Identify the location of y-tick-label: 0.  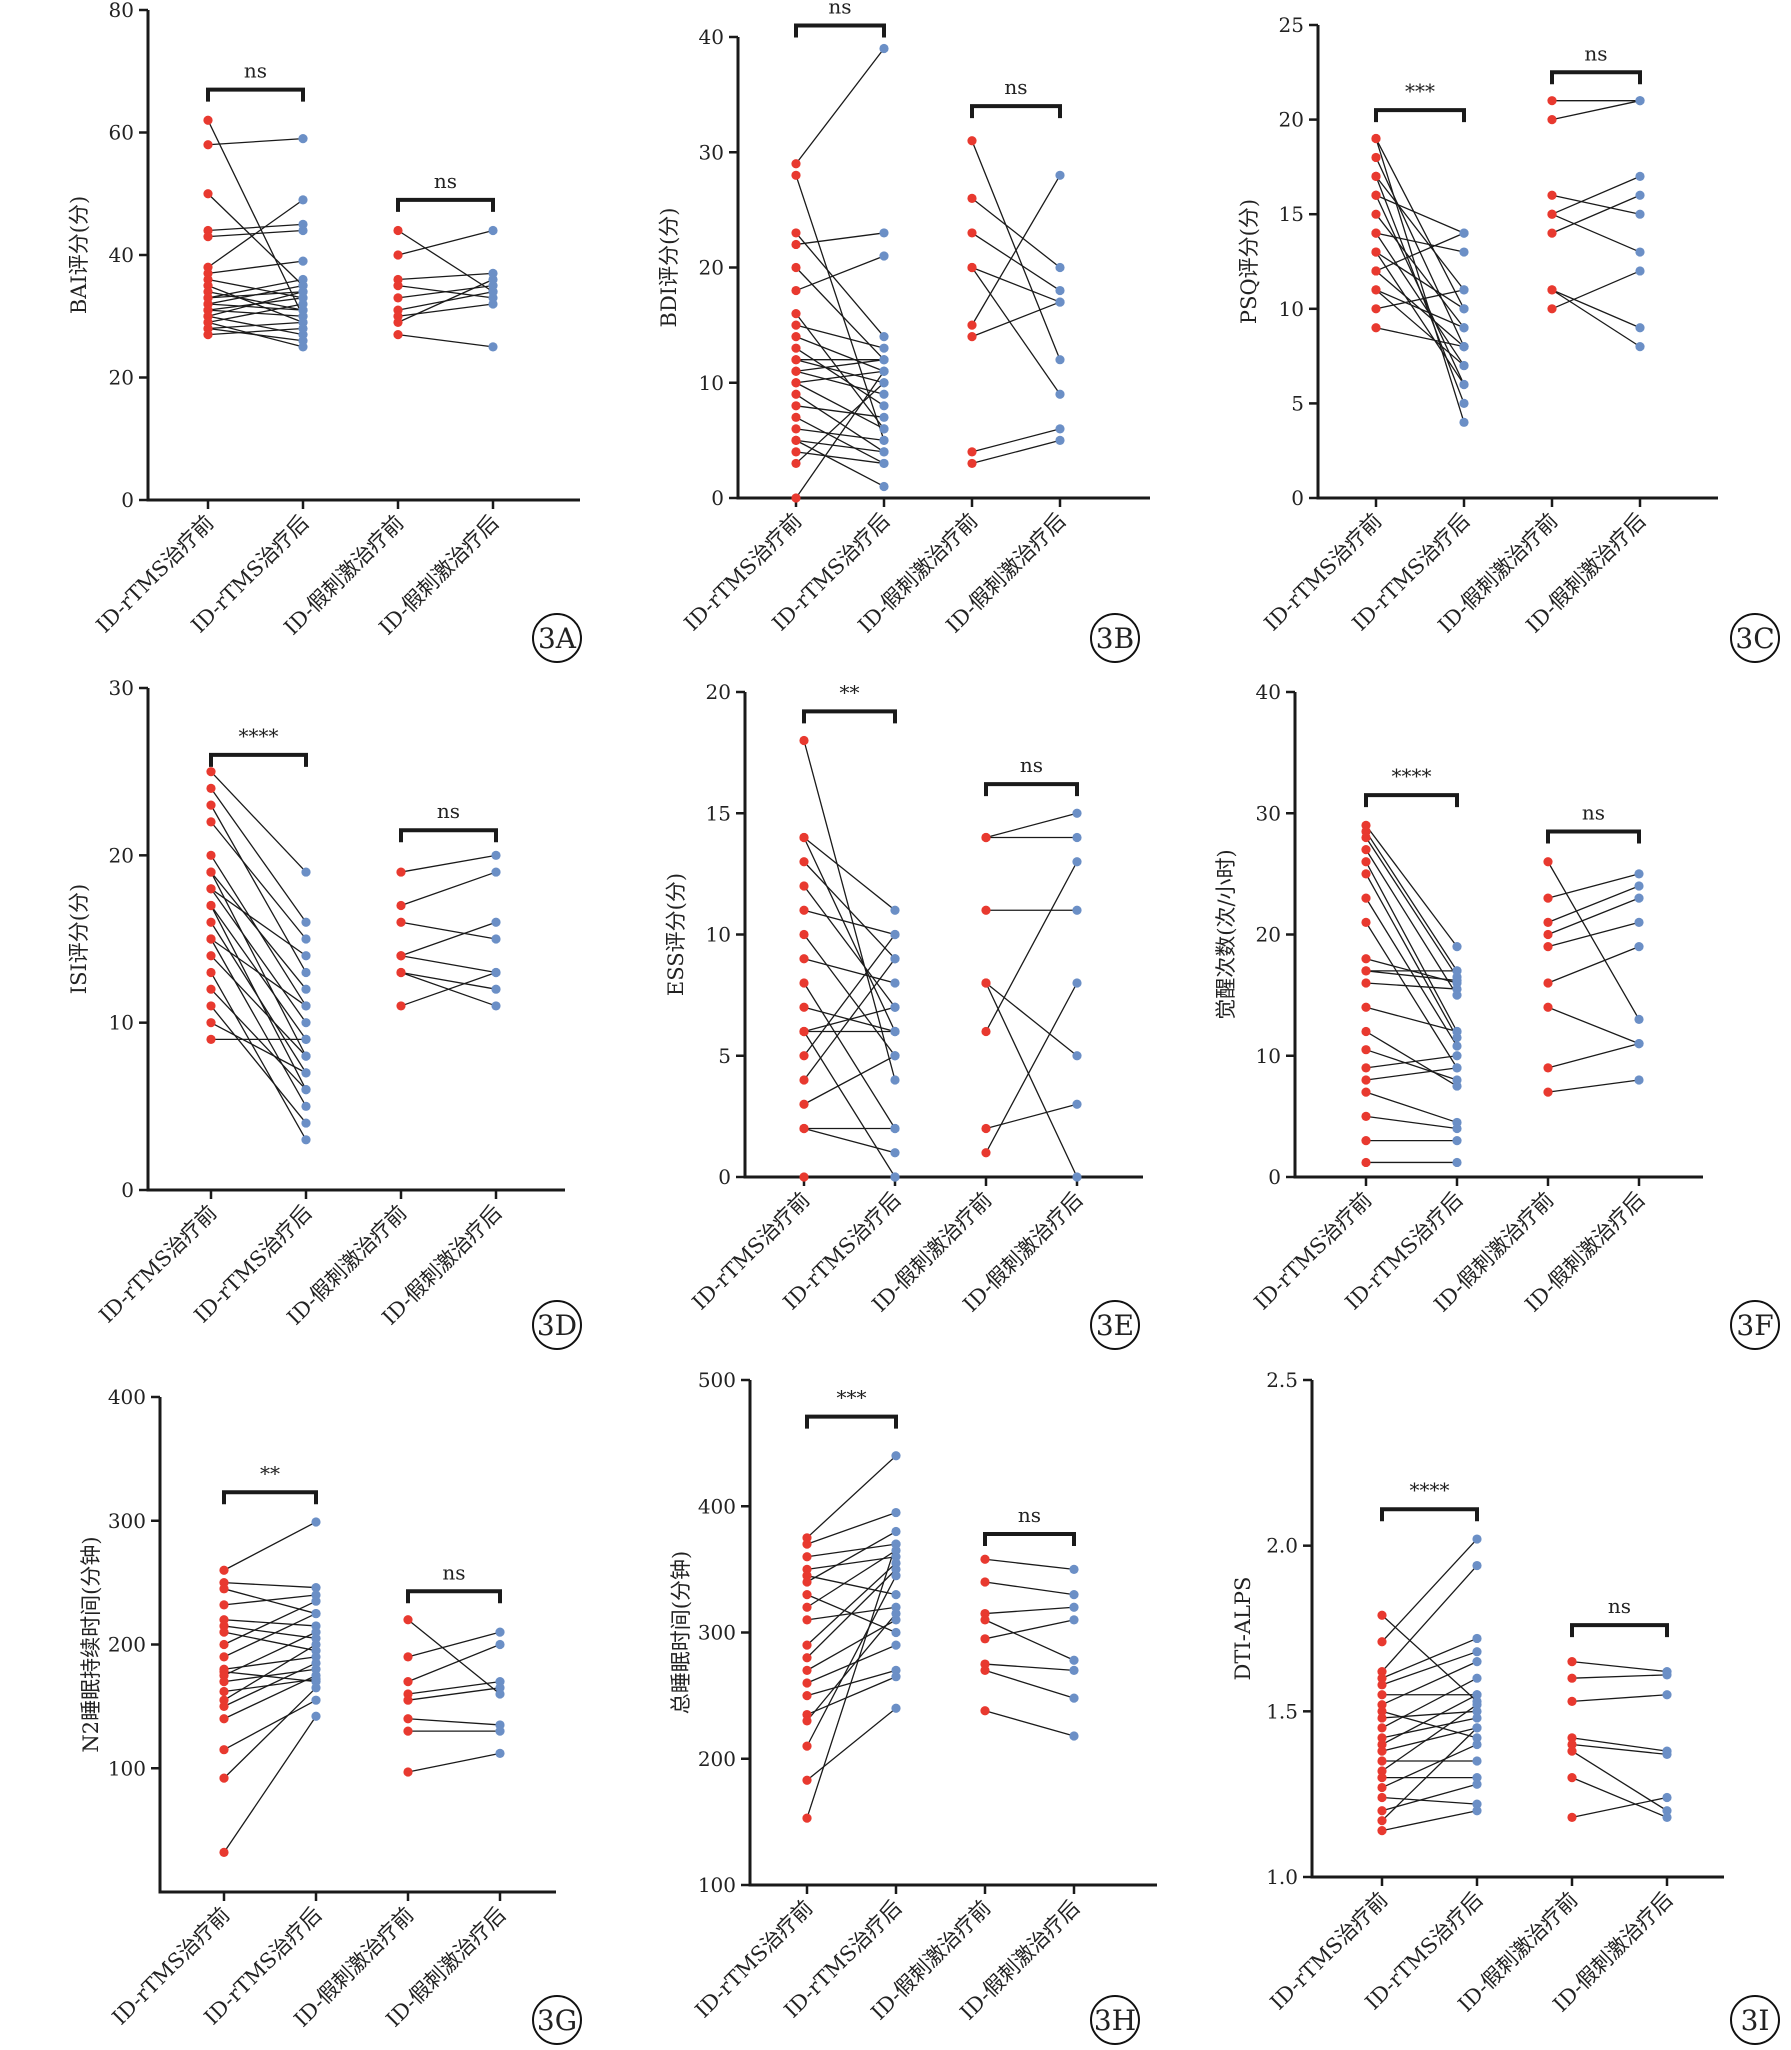
(1297, 498).